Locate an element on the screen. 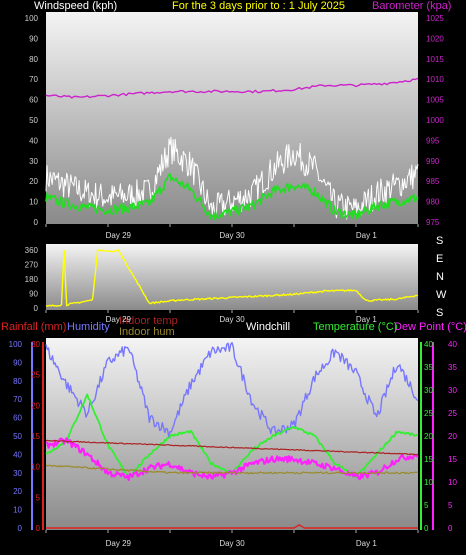  barometer-tick: 995 is located at coordinates (433, 140).